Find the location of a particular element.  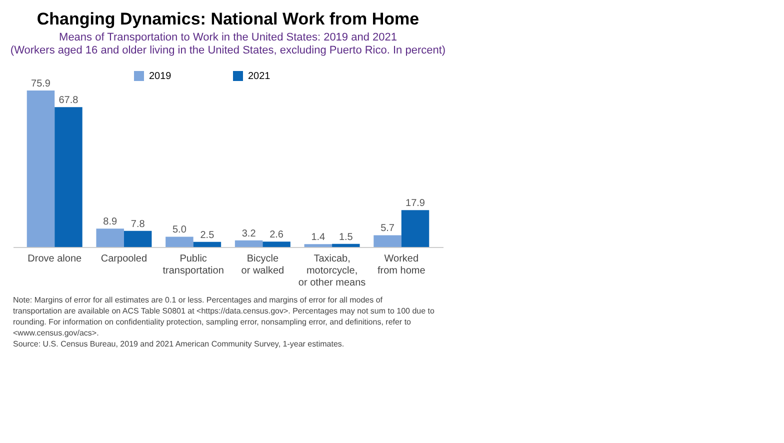

x-tick-label: Carpooled is located at coordinates (124, 259).